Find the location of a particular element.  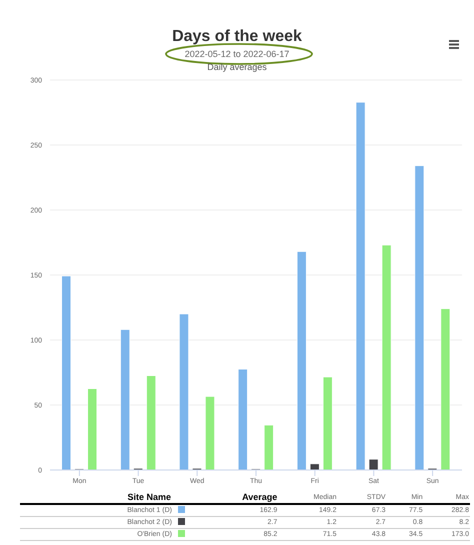

chart-subtitle: 2022-05-12 to 2022-06-17 is located at coordinates (237, 54).